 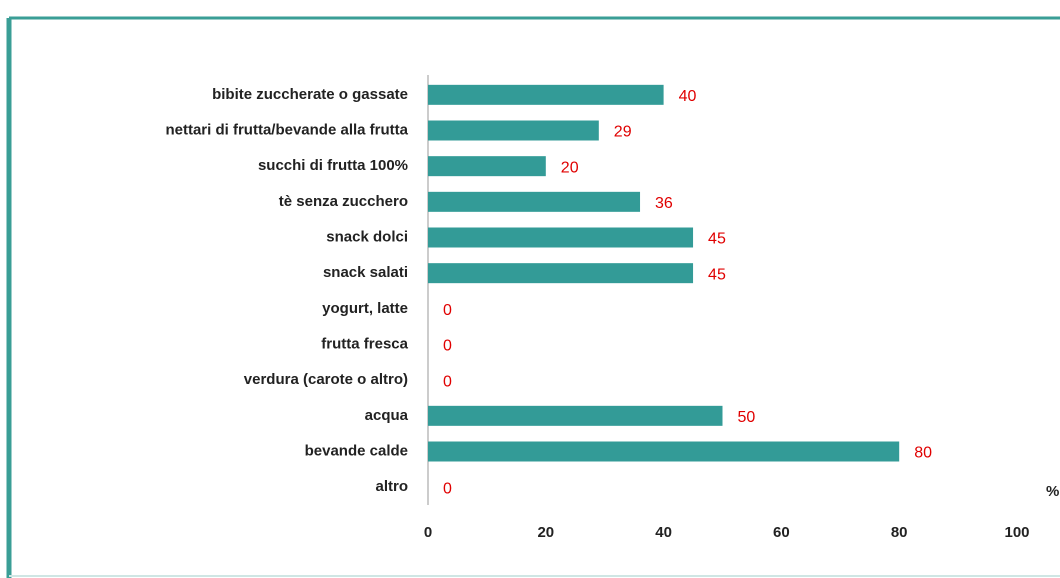 What do you see at coordinates (747, 417) in the screenshot?
I see `value-label: 50` at bounding box center [747, 417].